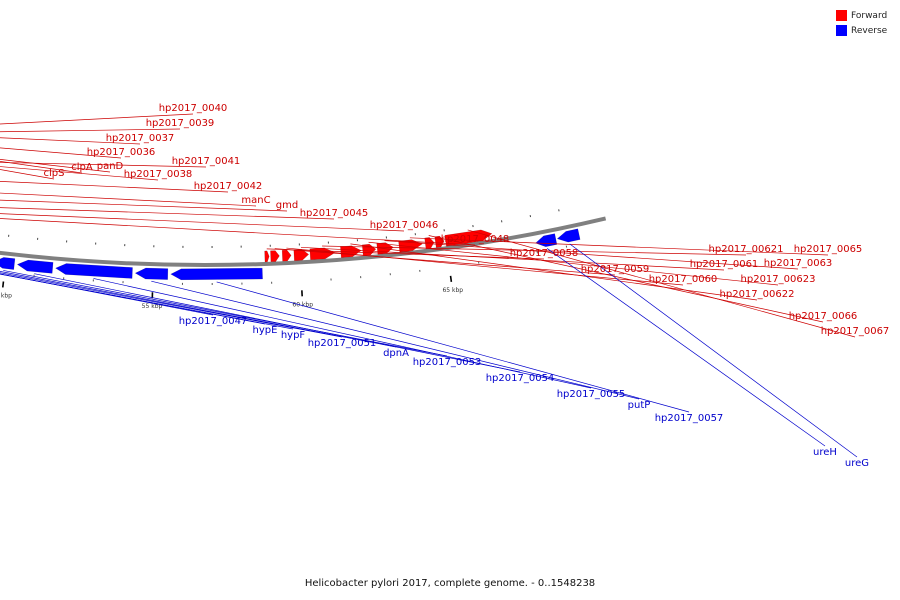  Describe the element at coordinates (689, 418) in the screenshot. I see `gene-label: hp2017_0057` at that location.